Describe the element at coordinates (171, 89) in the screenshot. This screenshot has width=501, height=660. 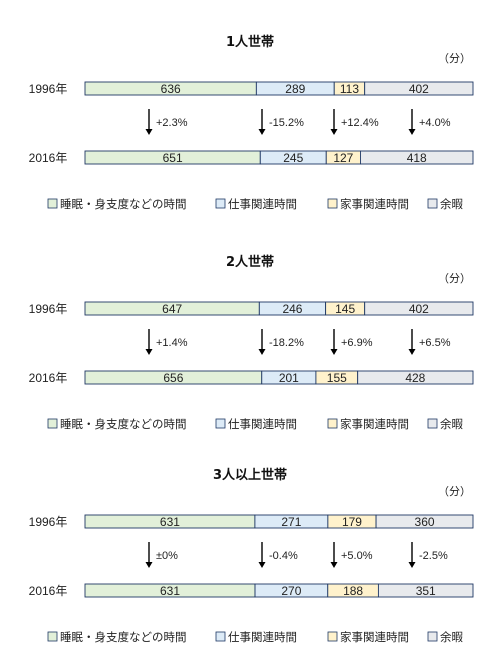
I see `data-label: 636` at that location.